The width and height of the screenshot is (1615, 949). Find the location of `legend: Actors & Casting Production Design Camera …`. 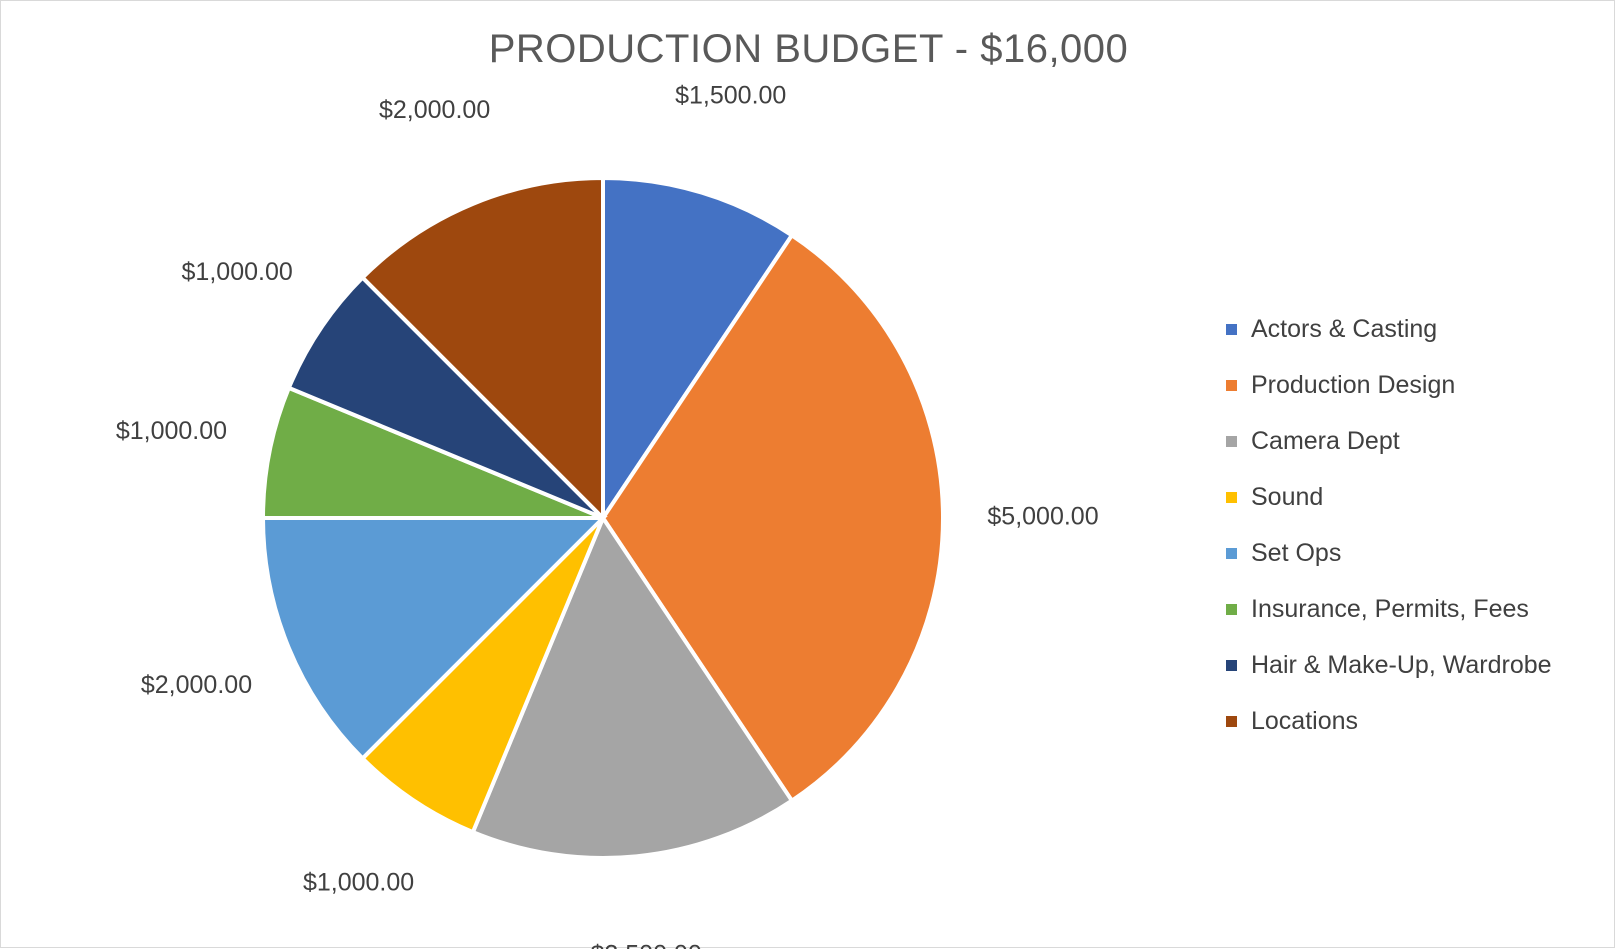

legend: Actors & Casting Production Design Camera … is located at coordinates (1389, 525).